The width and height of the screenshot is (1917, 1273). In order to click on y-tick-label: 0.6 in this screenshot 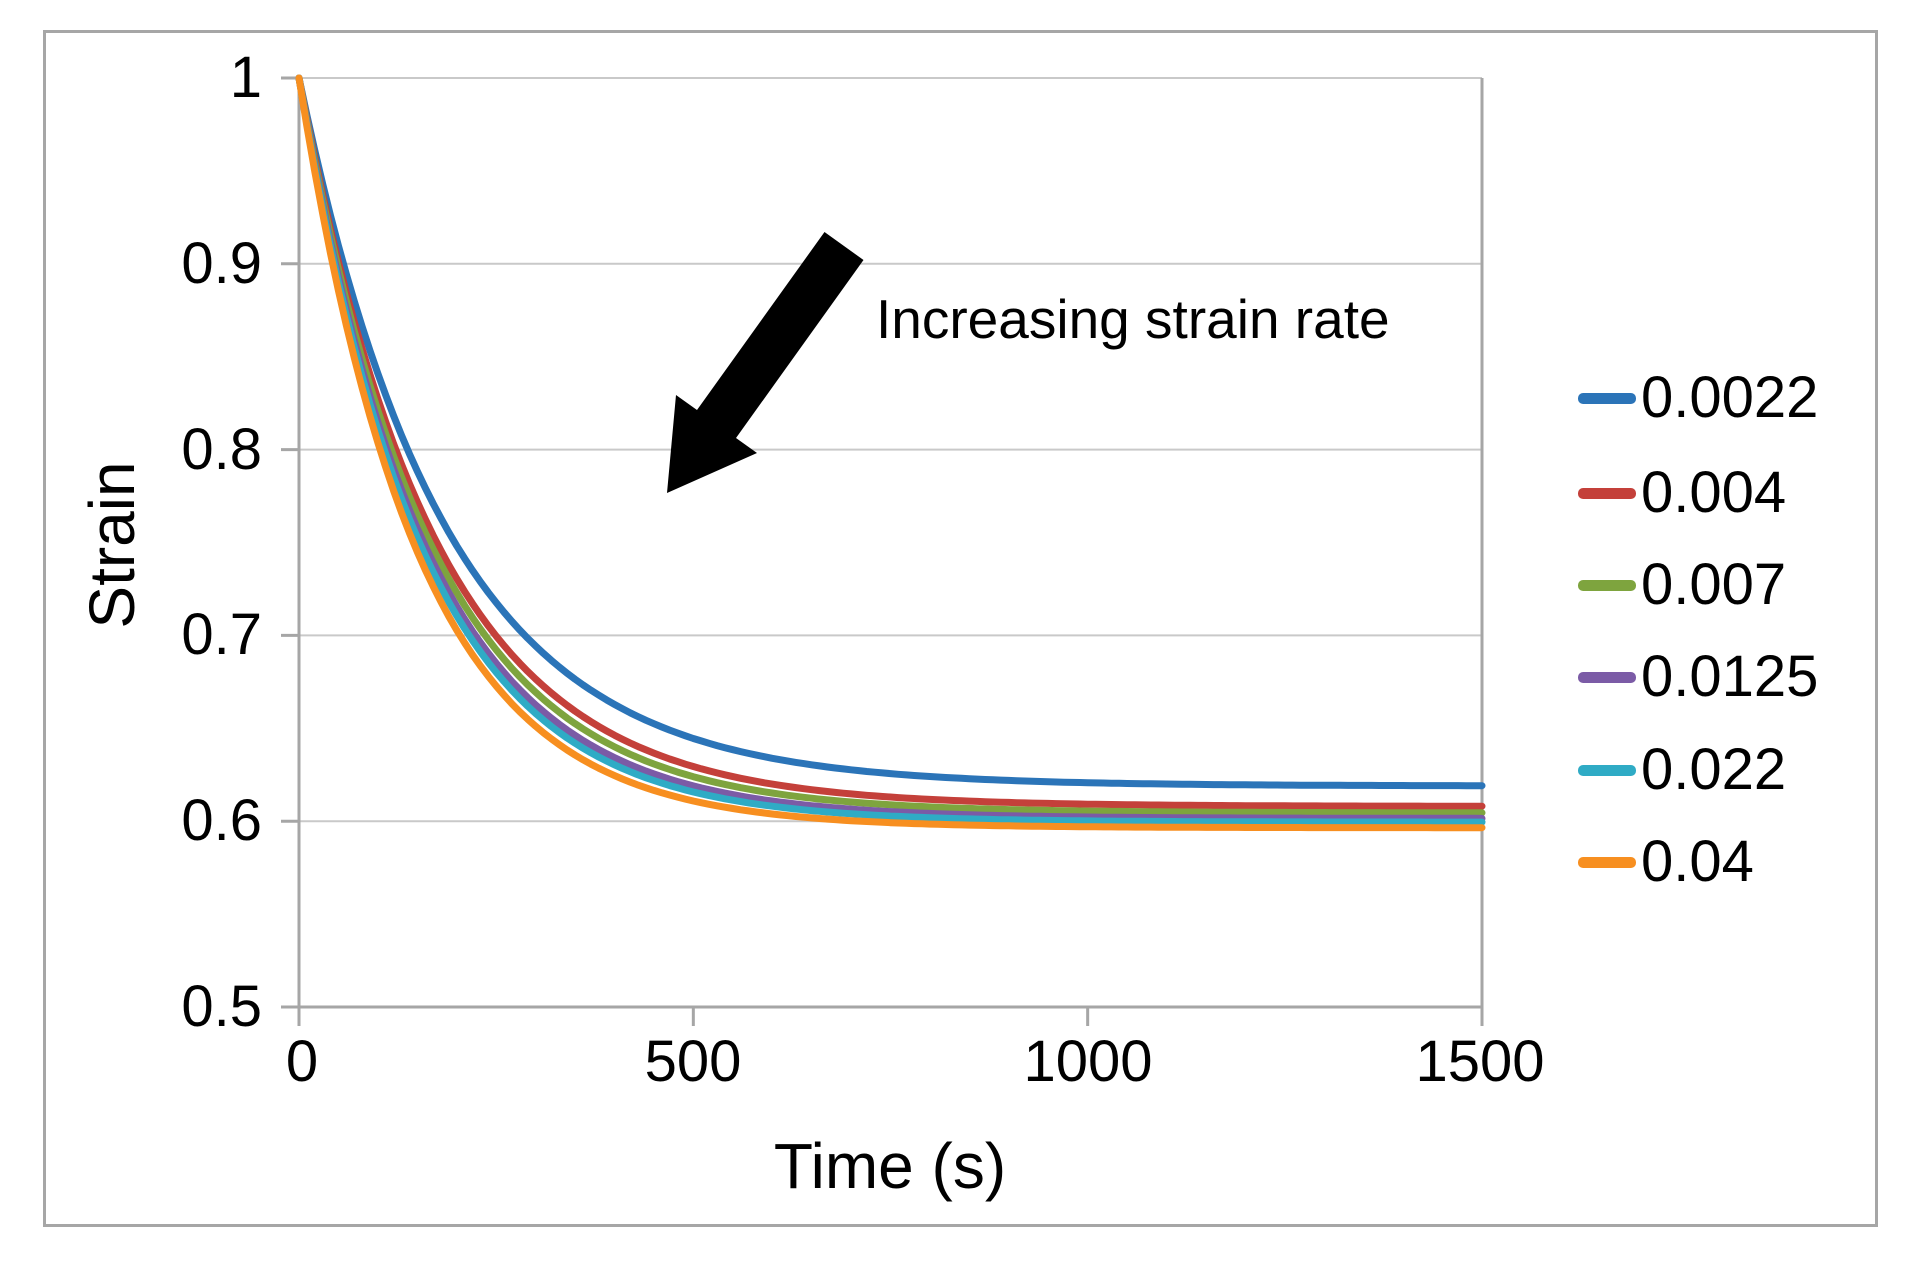, I will do `click(221, 820)`.